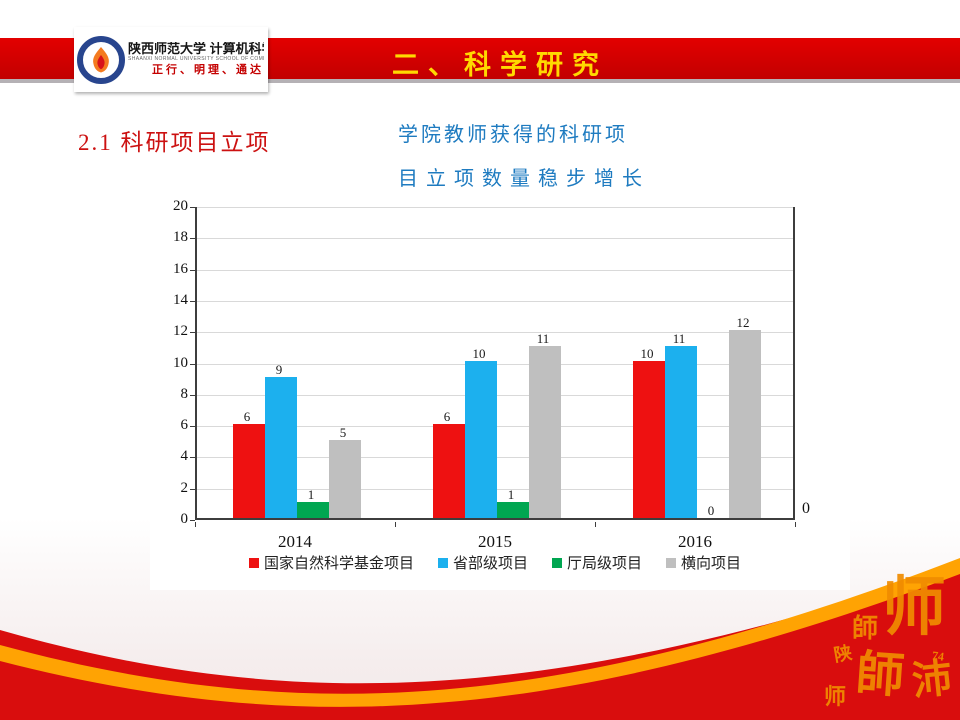 The image size is (960, 720). What do you see at coordinates (180, 362) in the screenshot?
I see `y-axis-tick-label: 10` at bounding box center [180, 362].